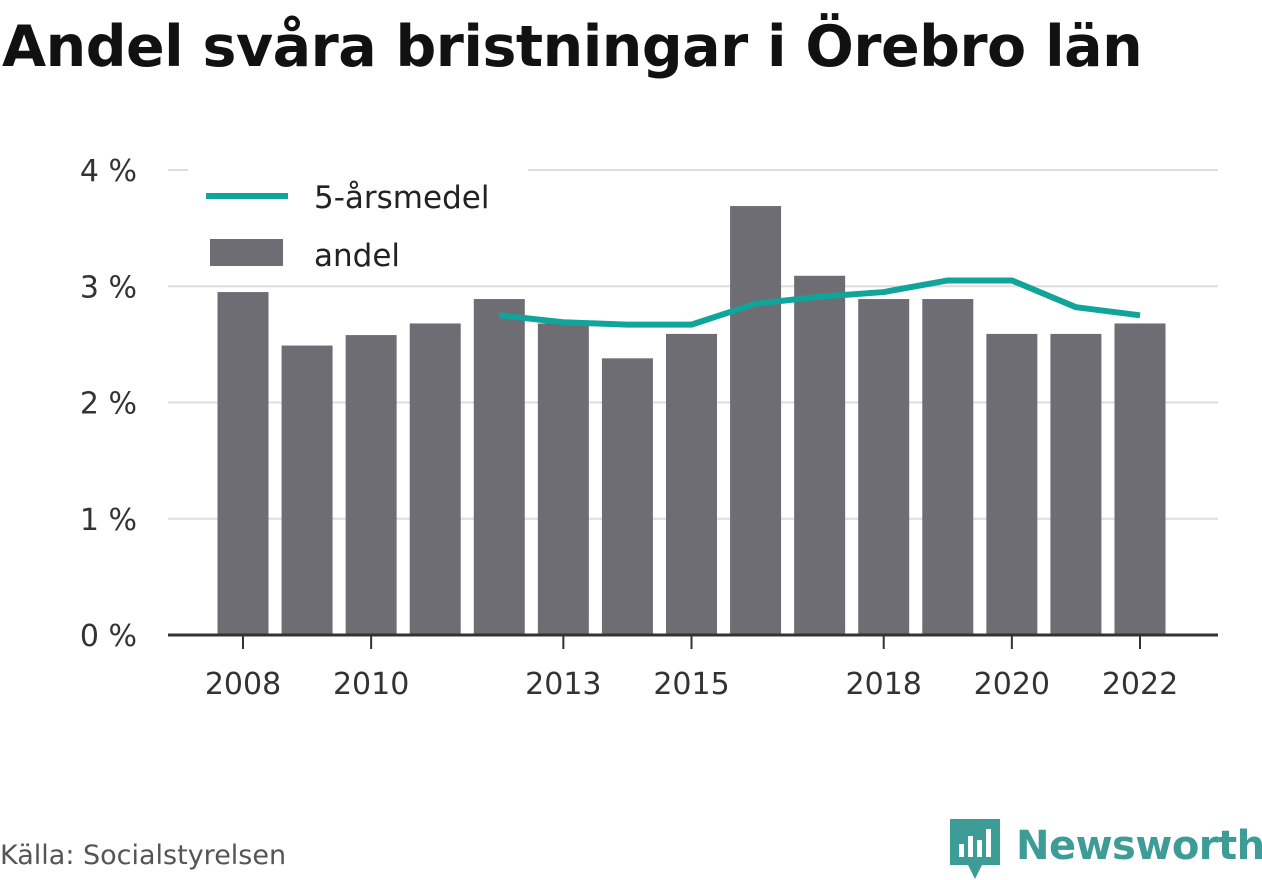  Describe the element at coordinates (371, 684) in the screenshot. I see `x-tick-label: 2010` at that location.